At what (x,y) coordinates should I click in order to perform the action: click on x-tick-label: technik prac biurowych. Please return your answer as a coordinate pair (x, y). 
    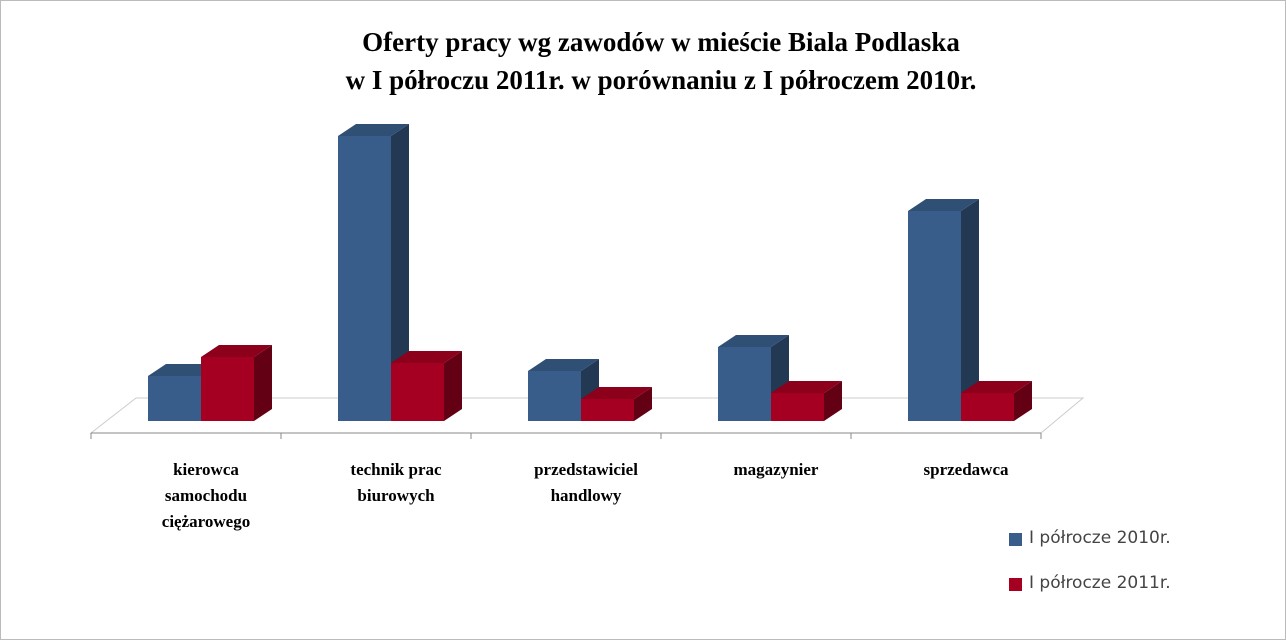
    Looking at the image, I should click on (396, 482).